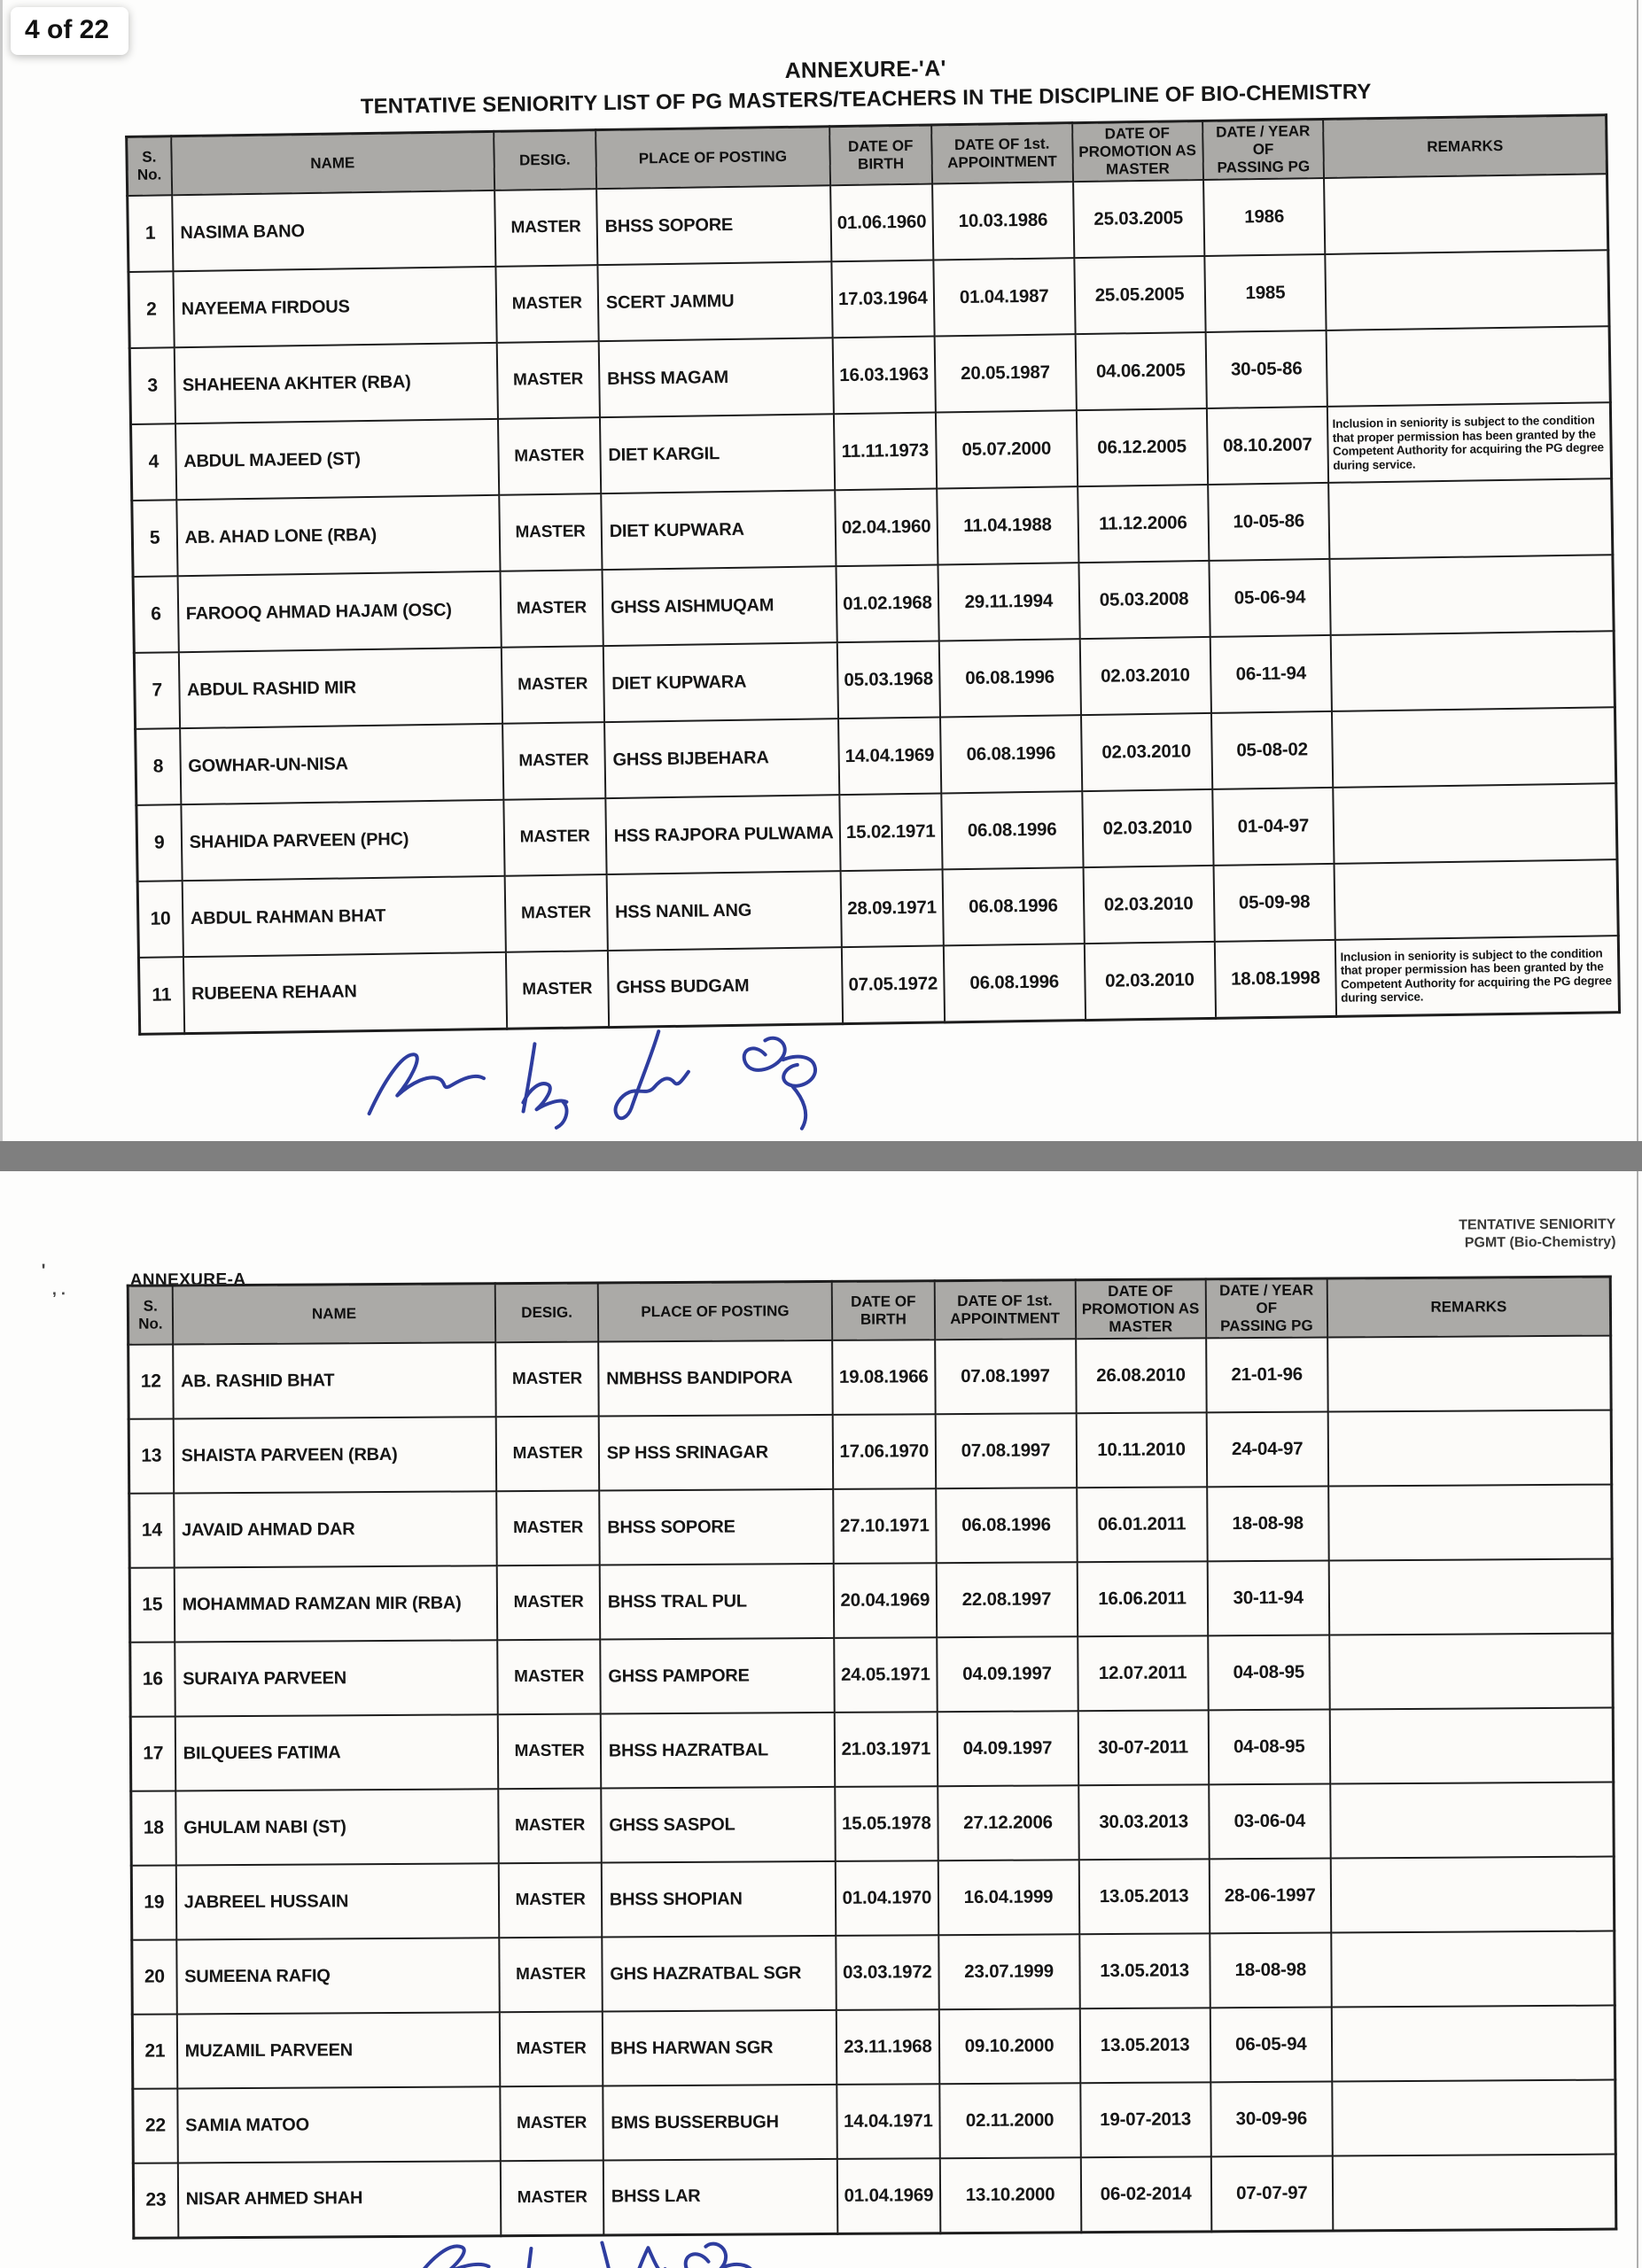  Describe the element at coordinates (1013, 906) in the screenshot. I see `appointment-cell: 06.08.1996` at that location.